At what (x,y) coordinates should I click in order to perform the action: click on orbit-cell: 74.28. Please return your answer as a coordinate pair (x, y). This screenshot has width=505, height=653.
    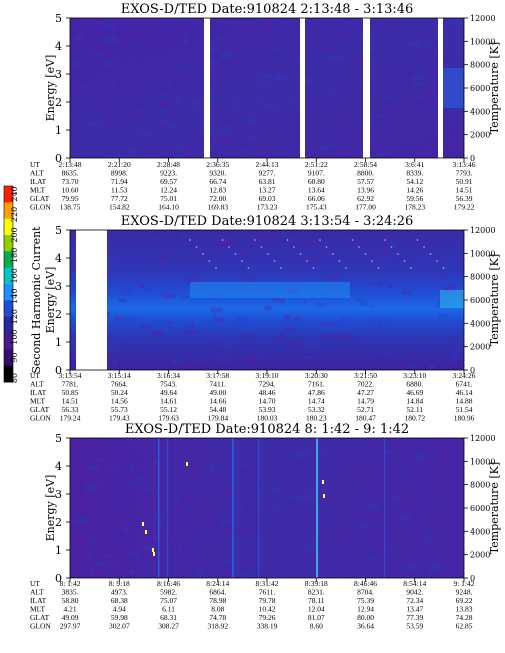
    Looking at the image, I should click on (464, 617).